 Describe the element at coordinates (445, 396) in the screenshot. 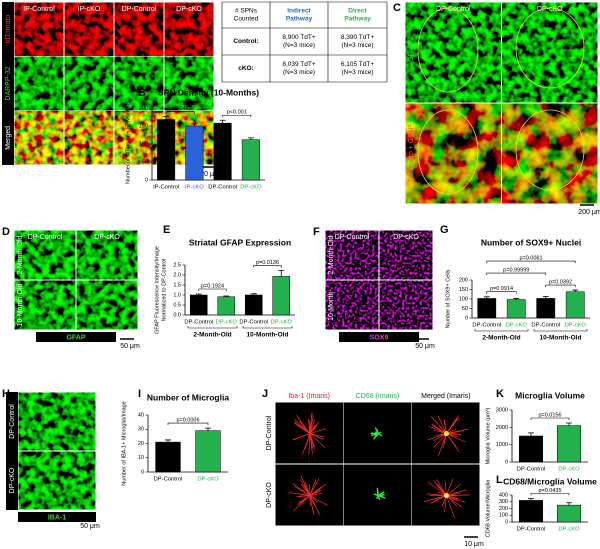

I see `column-label: Merged (Imaris)` at that location.